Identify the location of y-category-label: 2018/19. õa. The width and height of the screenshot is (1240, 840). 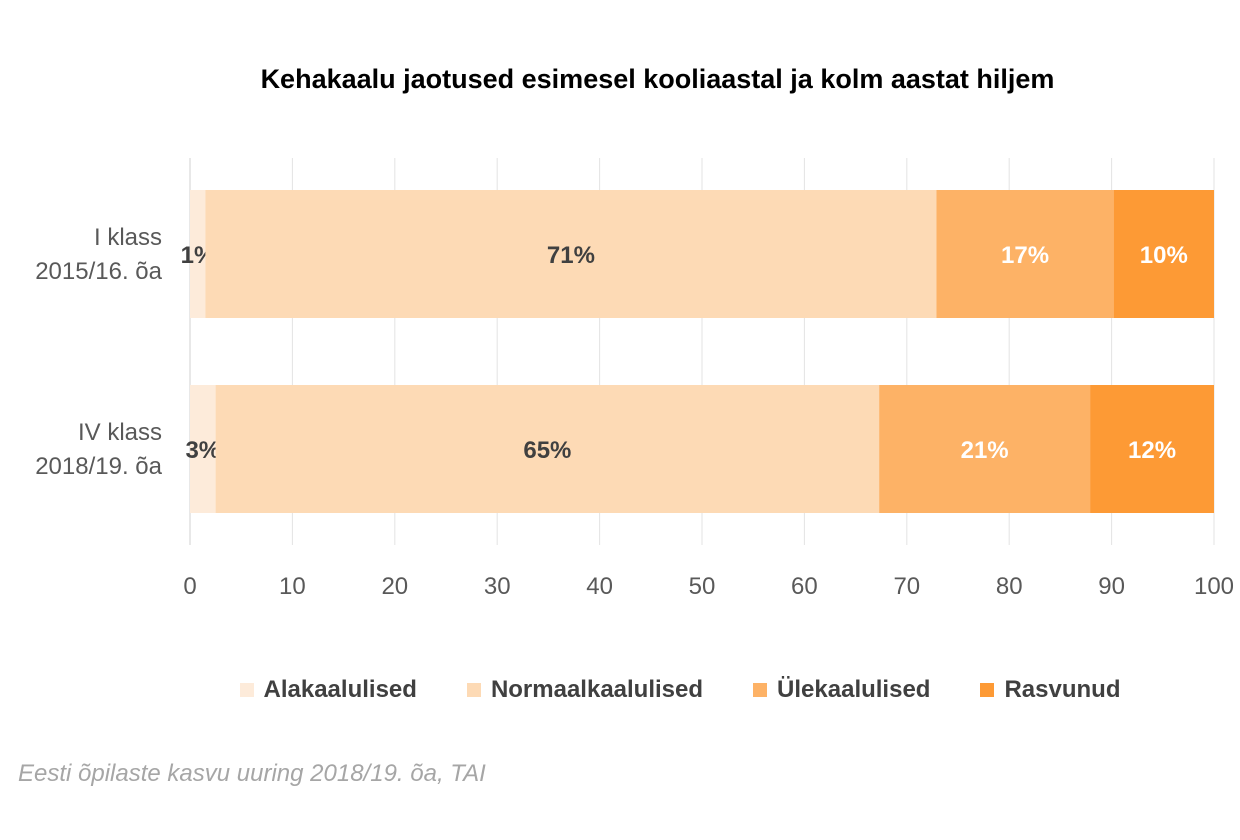
(98, 466).